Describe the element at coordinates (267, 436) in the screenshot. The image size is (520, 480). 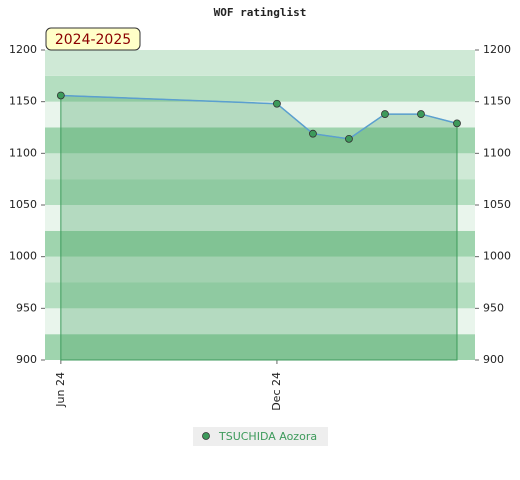
I see `legend-label: TSUCHIDA Aozora` at that location.